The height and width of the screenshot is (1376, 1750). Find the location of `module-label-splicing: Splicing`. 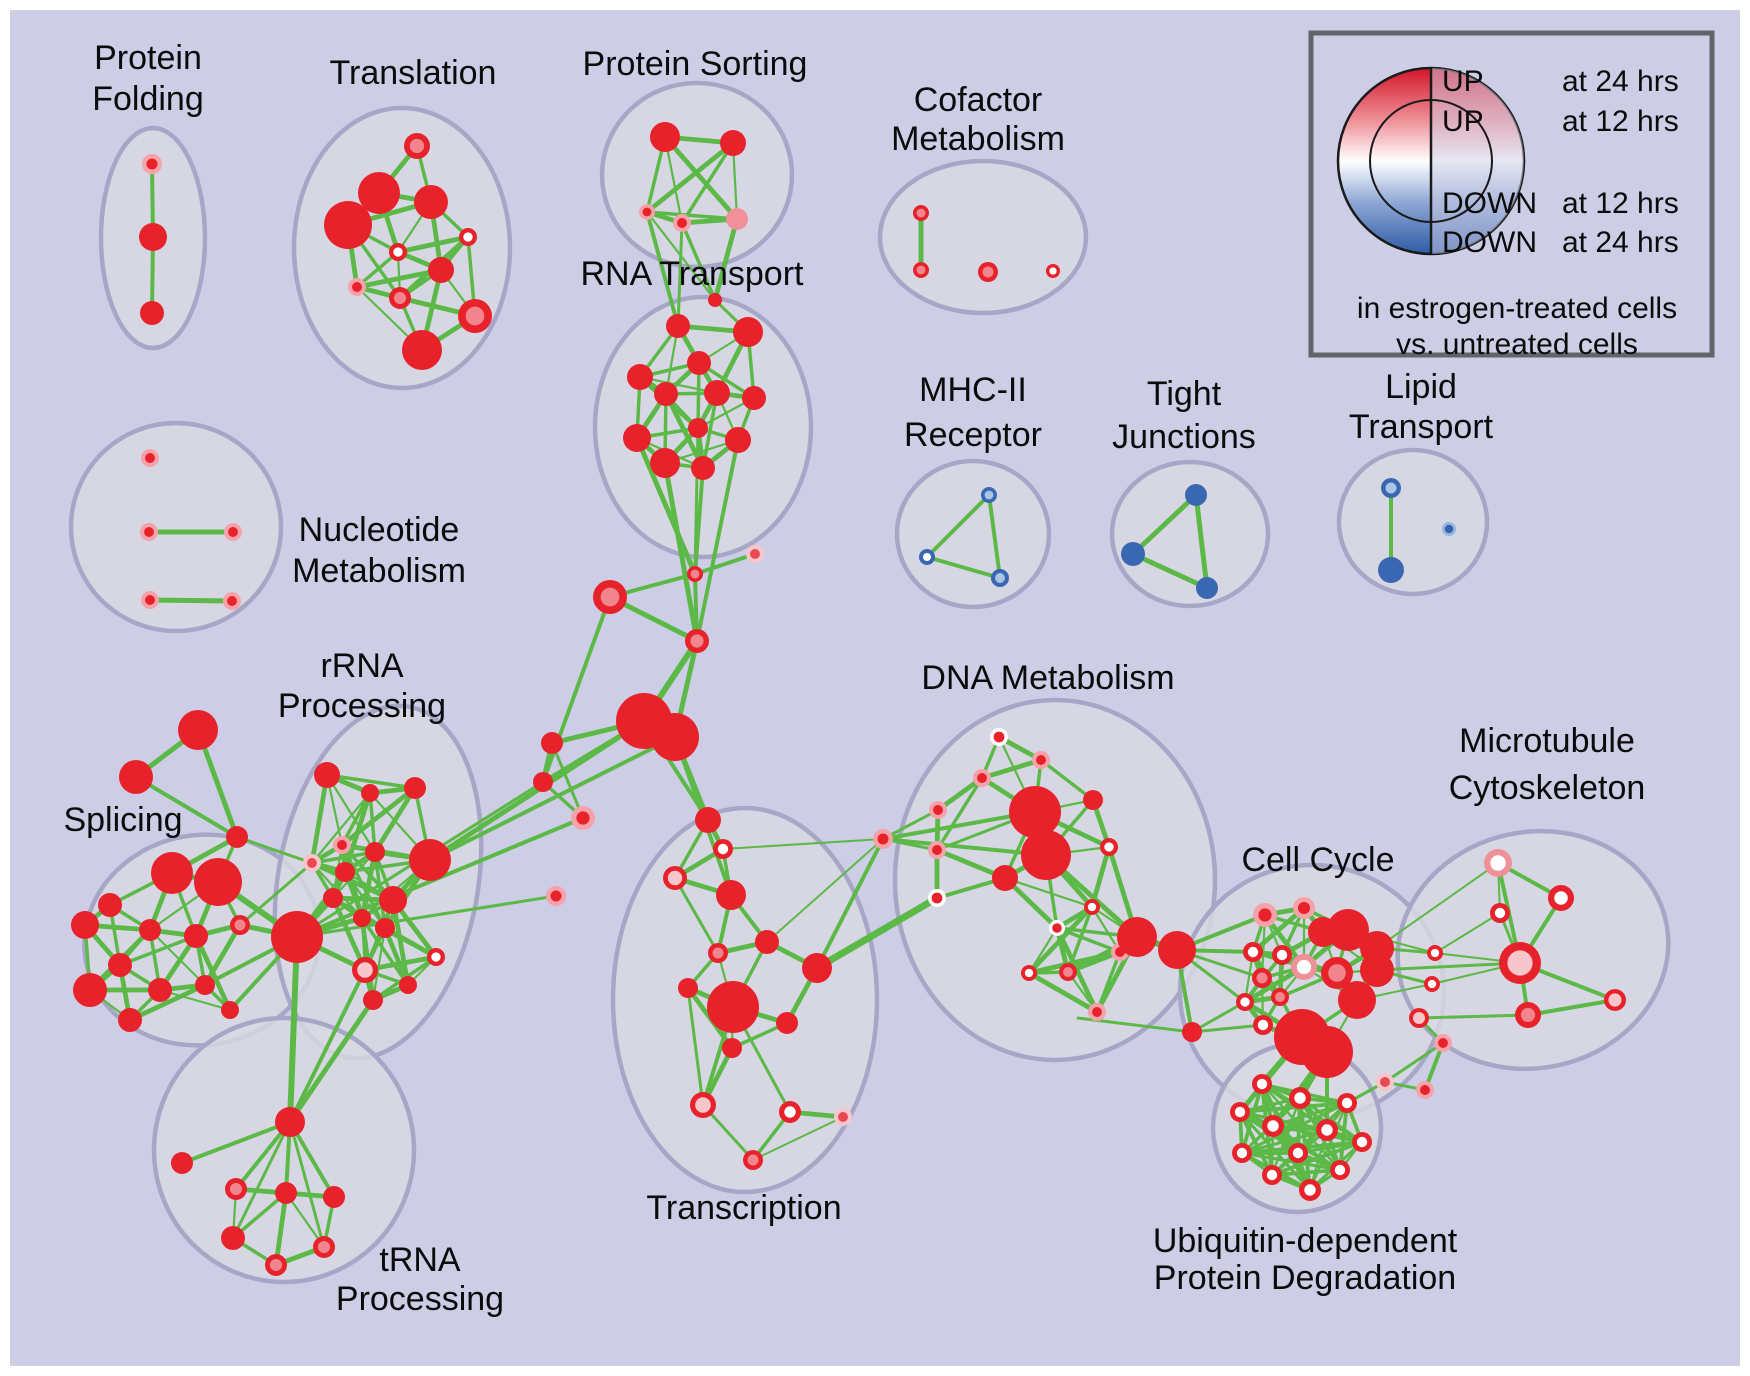

module-label-splicing: Splicing is located at coordinates (122, 820).